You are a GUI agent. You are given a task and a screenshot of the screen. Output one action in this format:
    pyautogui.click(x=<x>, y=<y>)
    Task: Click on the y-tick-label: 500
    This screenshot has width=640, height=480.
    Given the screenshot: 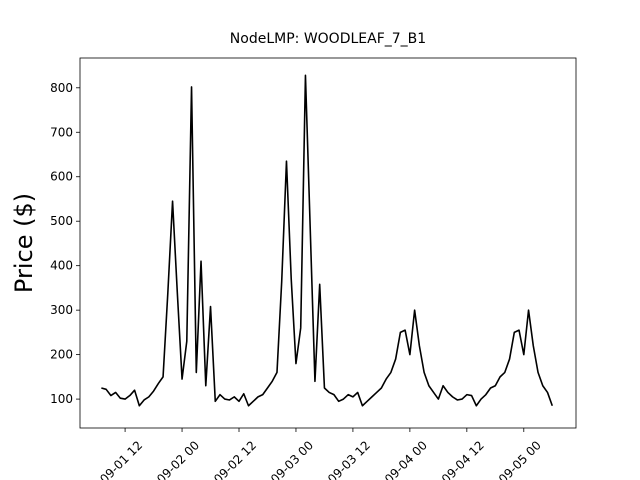 What is the action you would take?
    pyautogui.click(x=61, y=221)
    